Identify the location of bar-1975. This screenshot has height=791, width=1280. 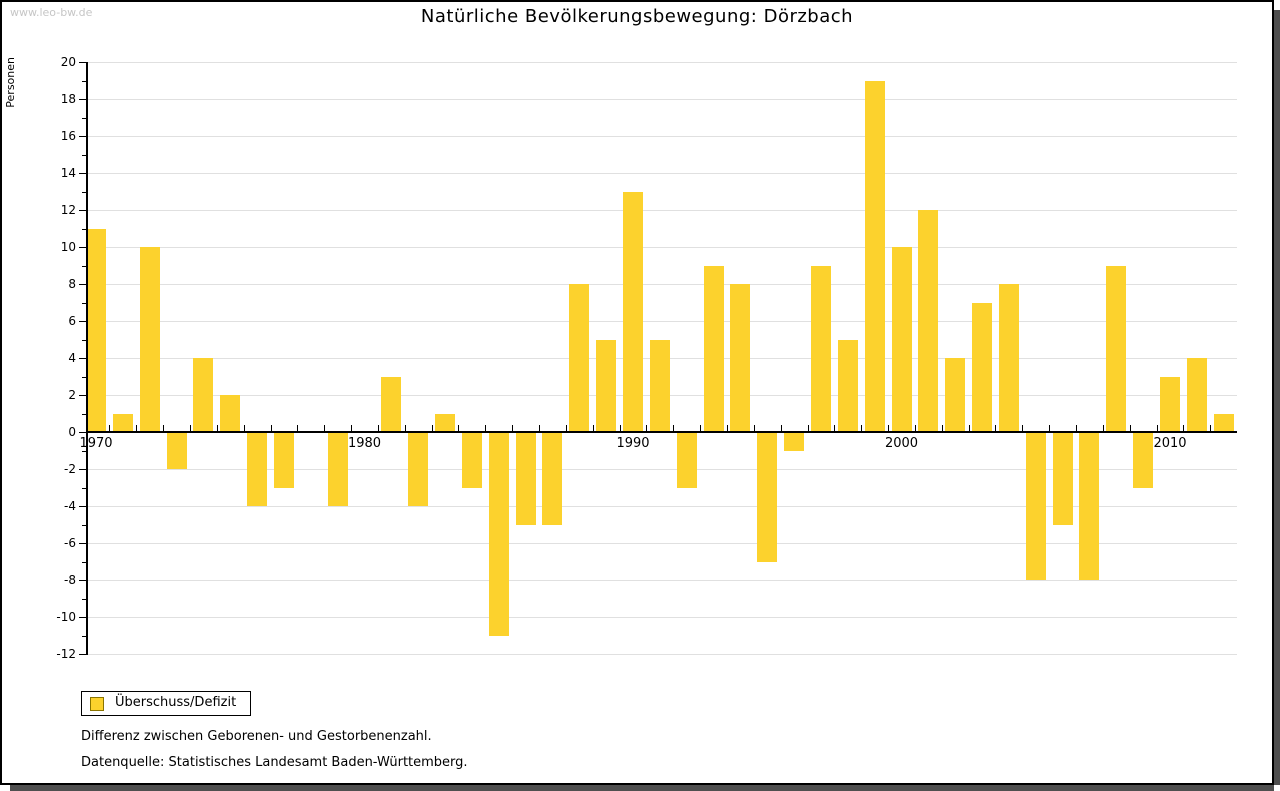
(230, 413).